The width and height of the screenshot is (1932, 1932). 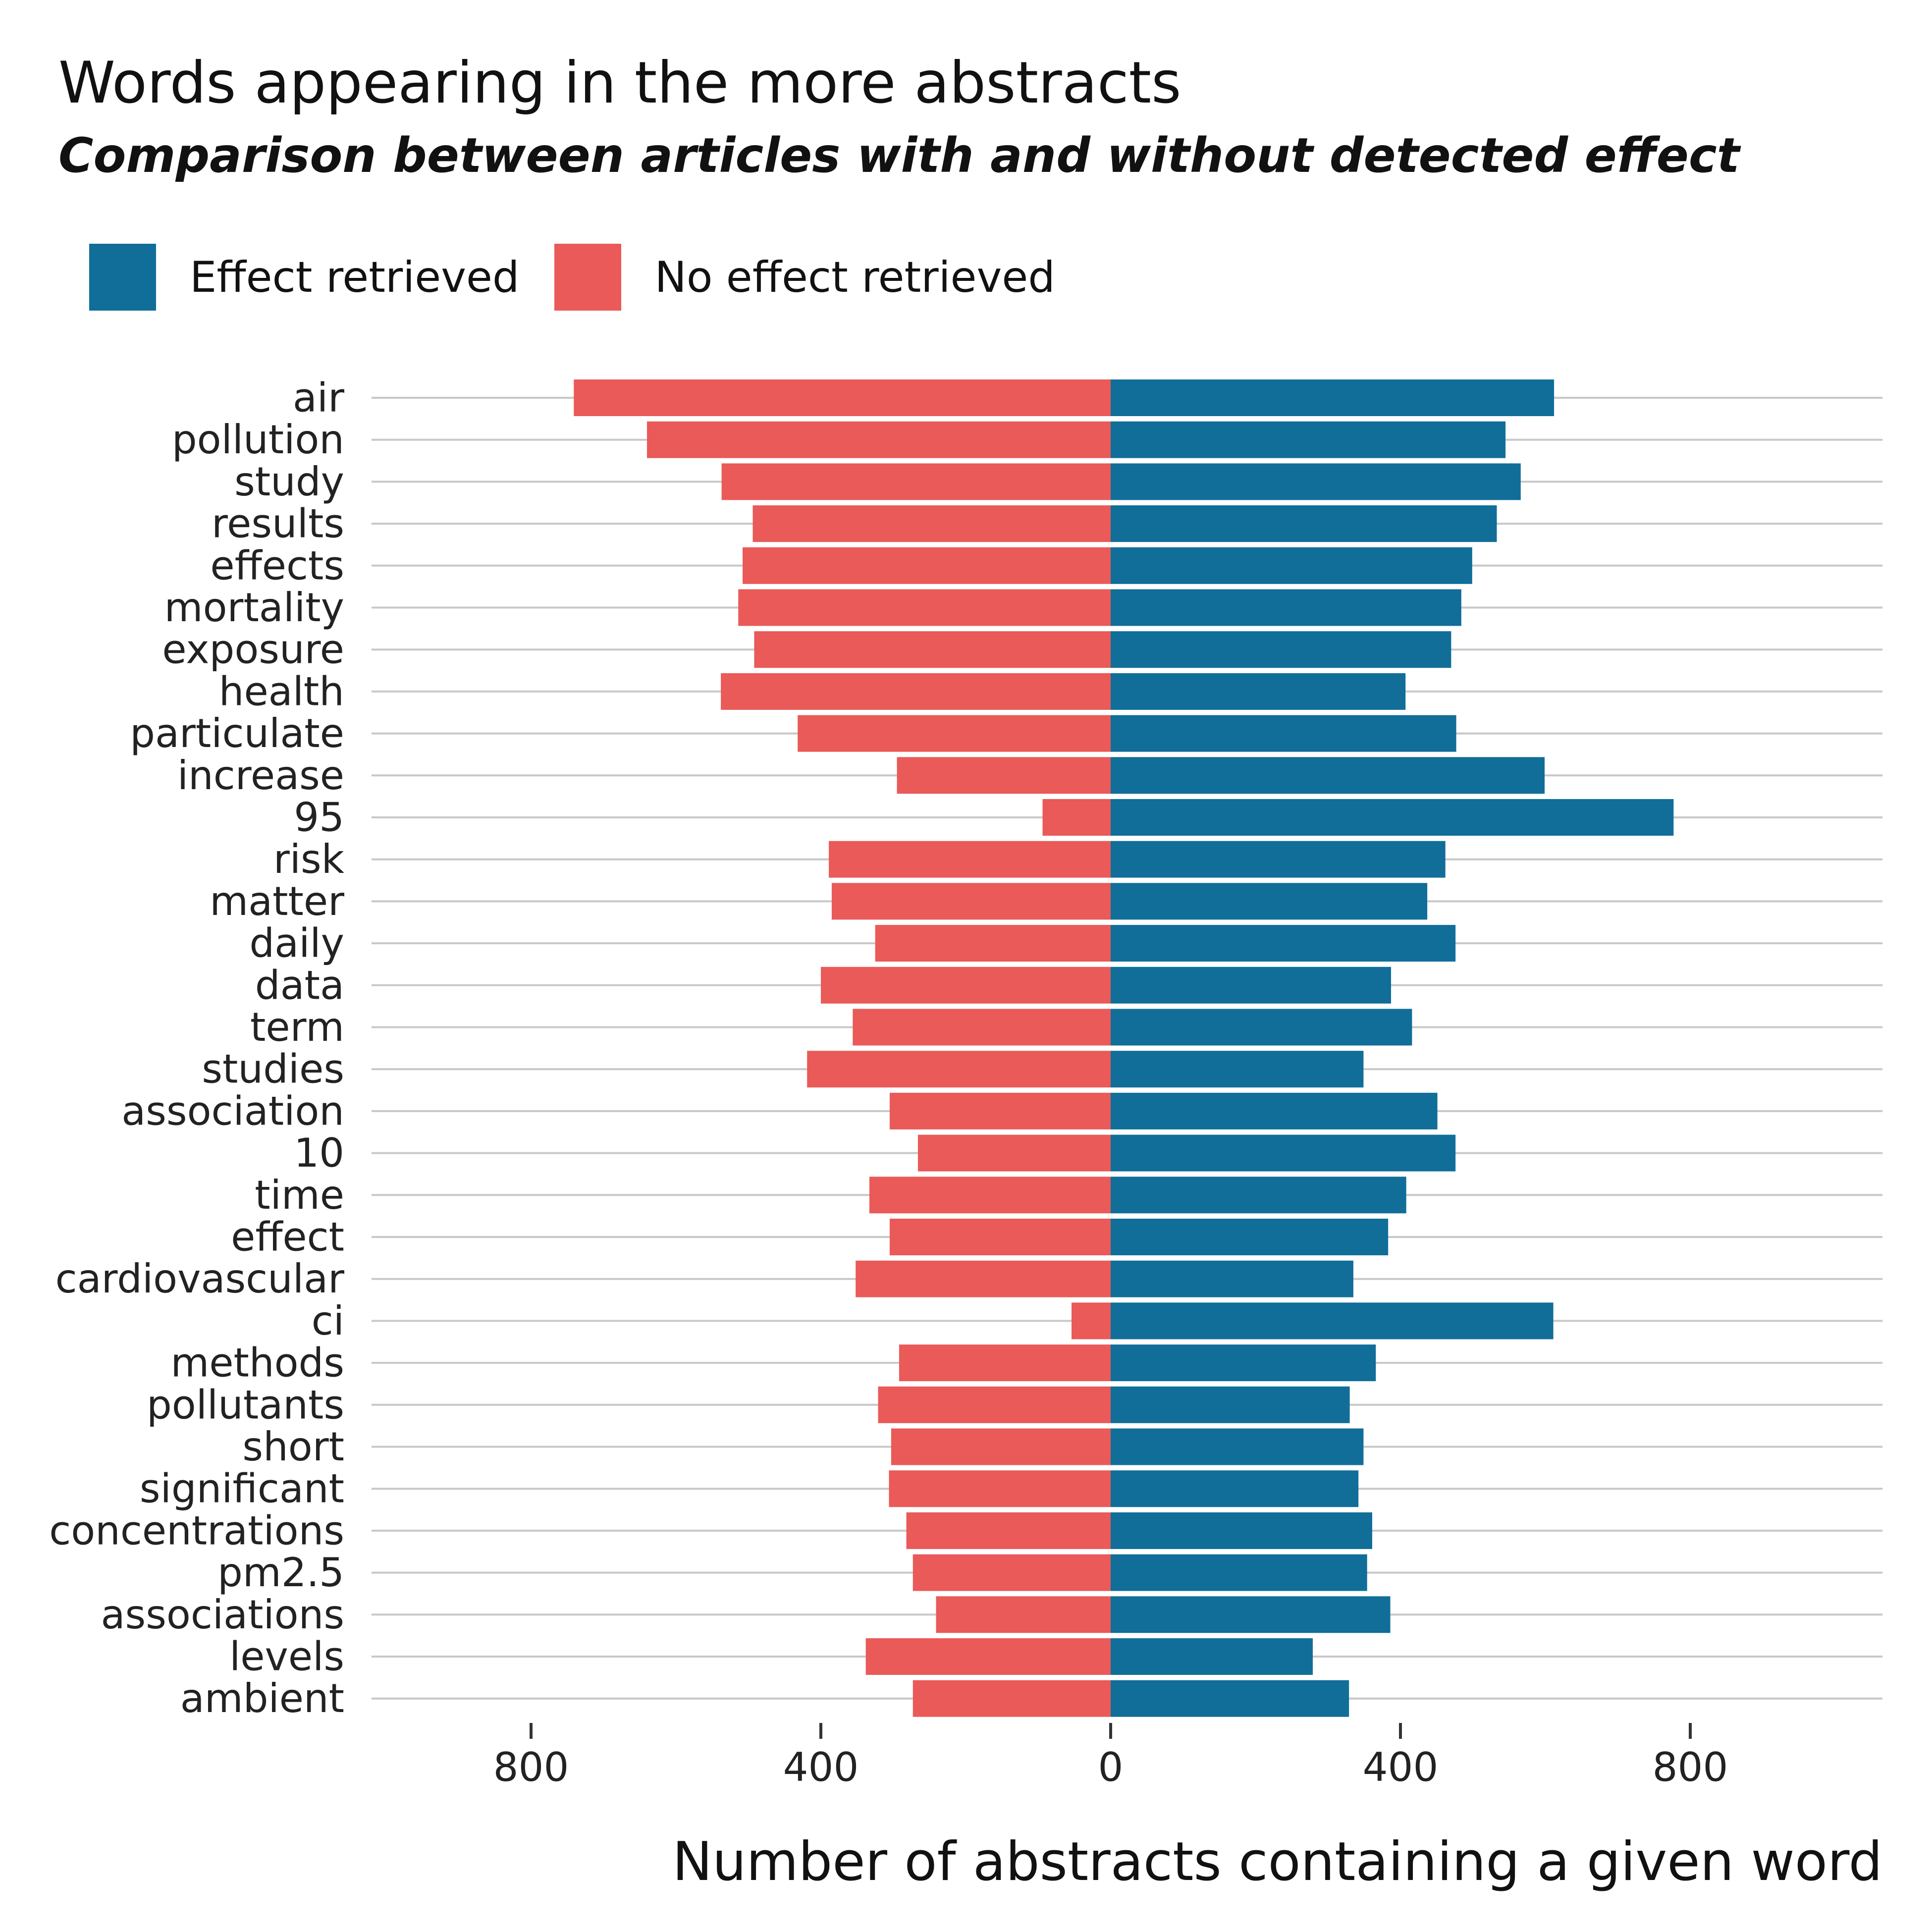 What do you see at coordinates (282, 691) in the screenshot?
I see `y-tick-label: health` at bounding box center [282, 691].